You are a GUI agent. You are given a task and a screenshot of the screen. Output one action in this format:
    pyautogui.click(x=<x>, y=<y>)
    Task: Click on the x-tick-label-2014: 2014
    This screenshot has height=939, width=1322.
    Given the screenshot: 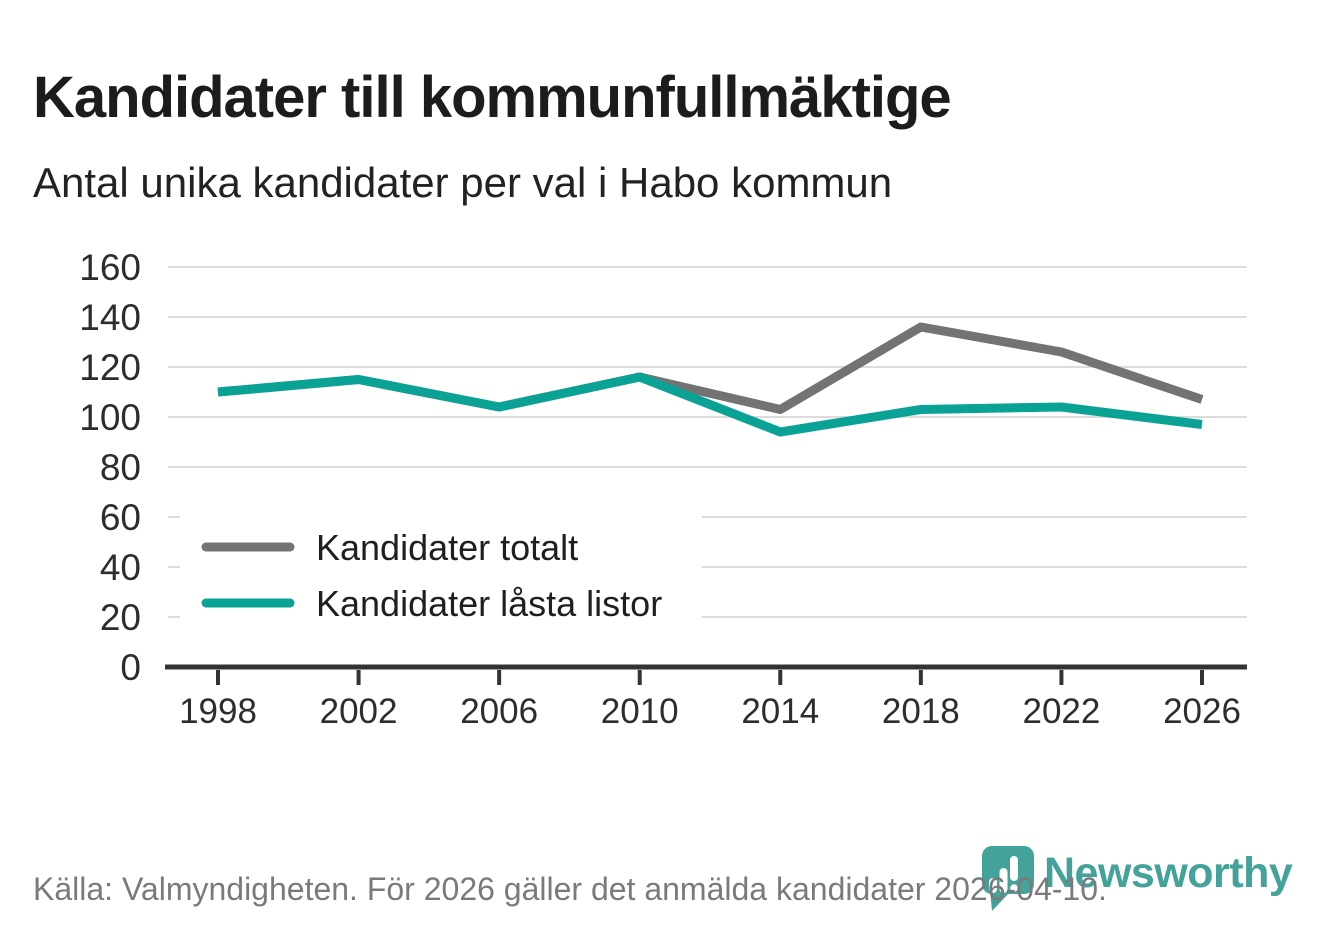 What is the action you would take?
    pyautogui.click(x=780, y=711)
    